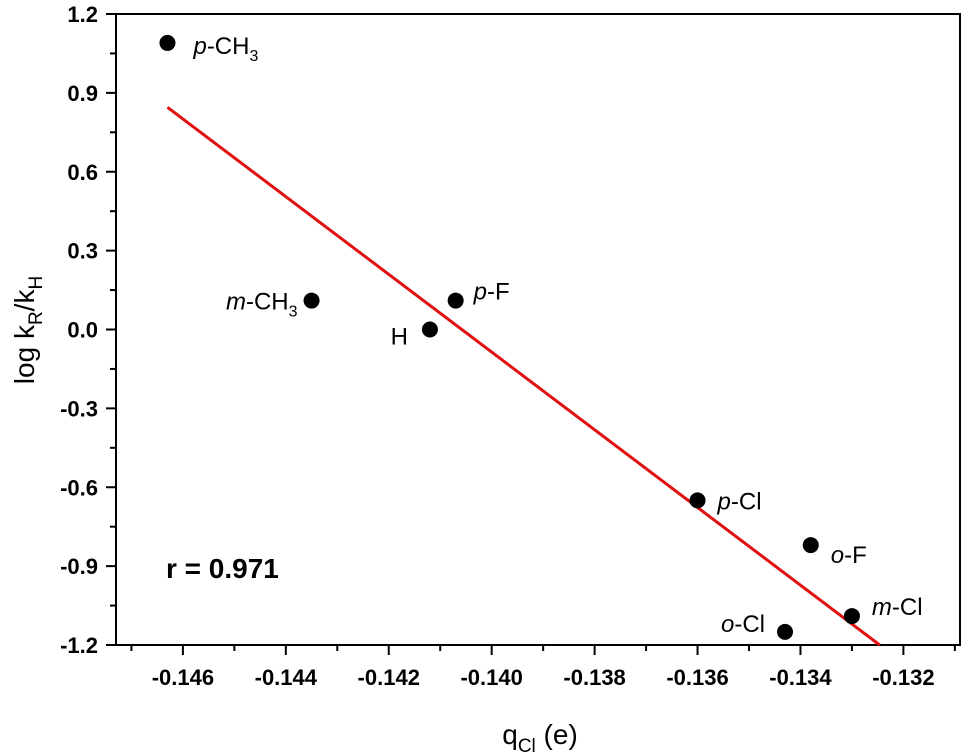 Image resolution: width=980 pixels, height=754 pixels. I want to click on point-label: o-F, so click(849, 555).